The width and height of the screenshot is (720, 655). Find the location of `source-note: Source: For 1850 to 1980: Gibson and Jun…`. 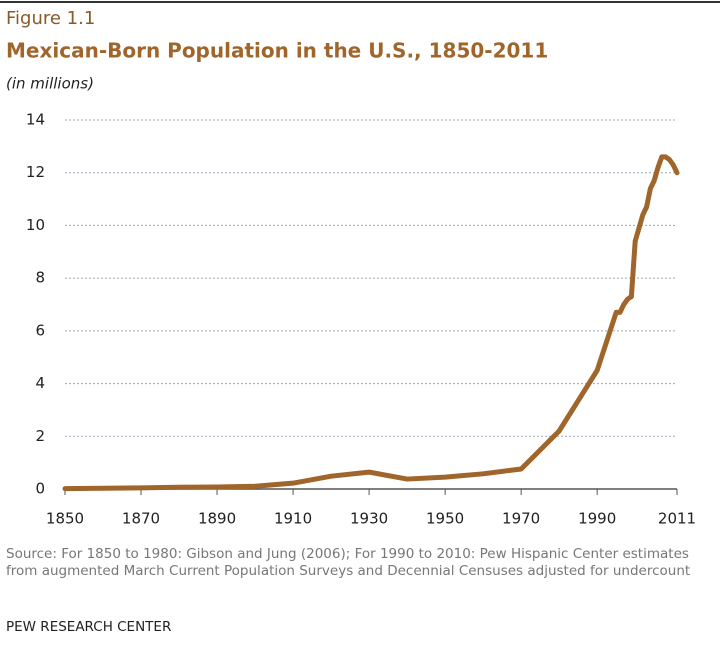

source-note: Source: For 1850 to 1980: Gibson and Jun… is located at coordinates (348, 562).